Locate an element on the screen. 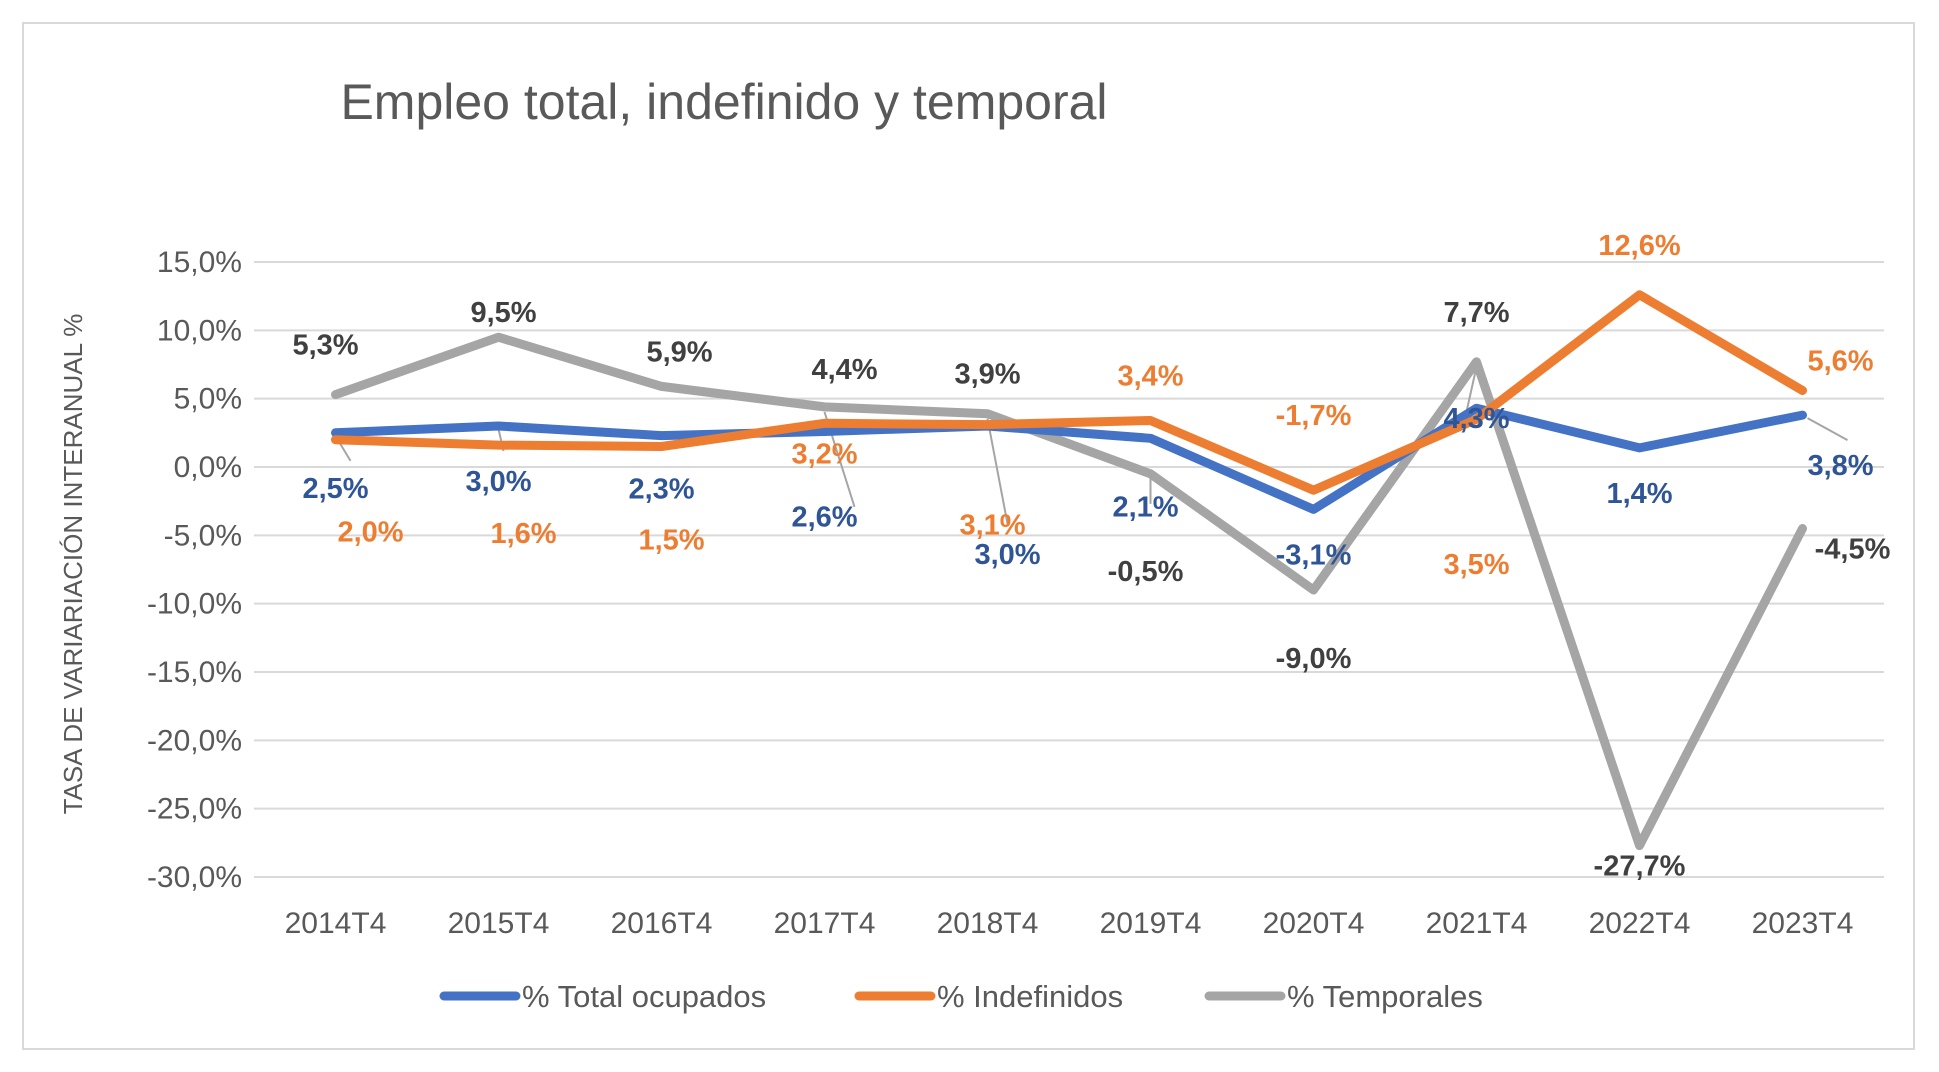  data-label: -27,7% is located at coordinates (1640, 867).